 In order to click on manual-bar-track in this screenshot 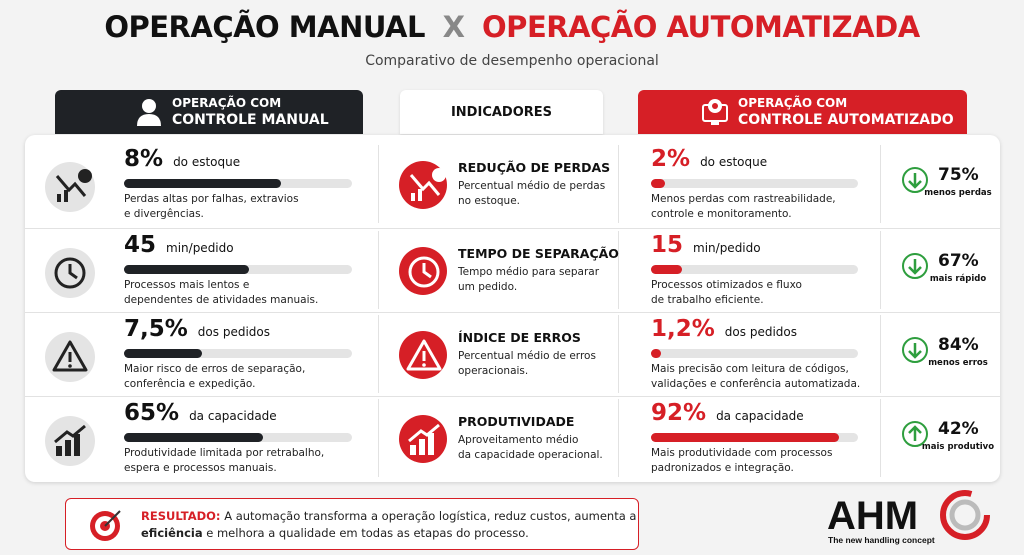, I will do `click(238, 183)`.